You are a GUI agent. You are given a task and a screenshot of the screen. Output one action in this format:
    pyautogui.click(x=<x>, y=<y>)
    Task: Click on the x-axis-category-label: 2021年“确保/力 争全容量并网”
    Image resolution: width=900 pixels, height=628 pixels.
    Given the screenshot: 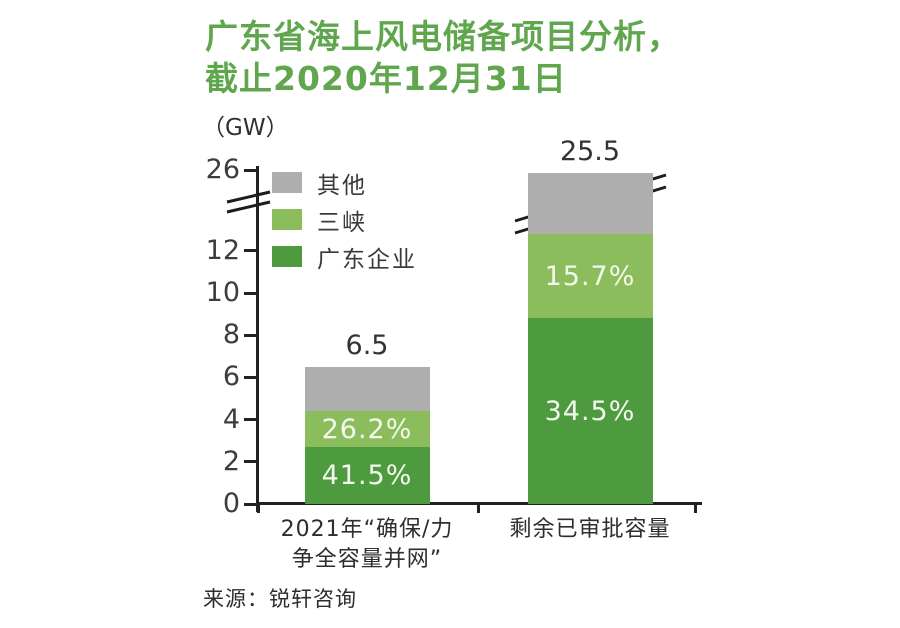 What is the action you would take?
    pyautogui.click(x=367, y=545)
    